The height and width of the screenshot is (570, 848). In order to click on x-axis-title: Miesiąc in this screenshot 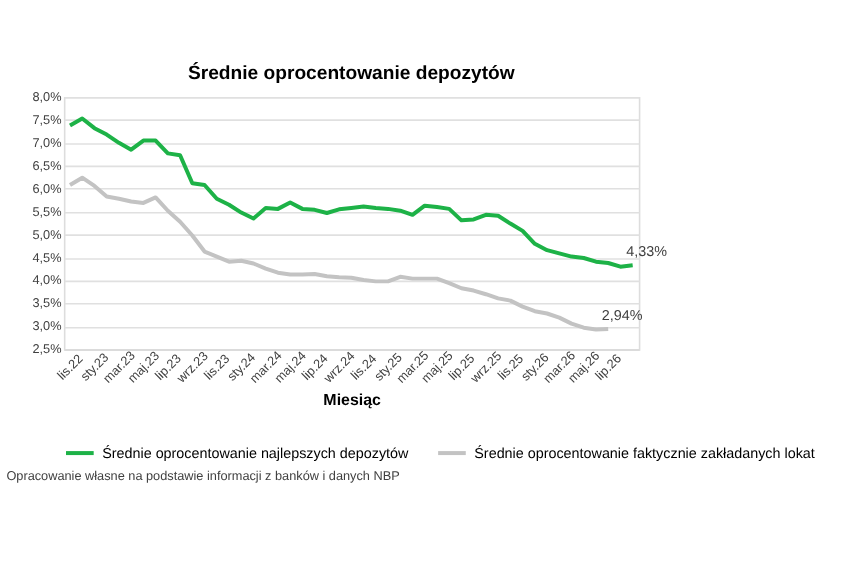, I will do `click(353, 400)`.